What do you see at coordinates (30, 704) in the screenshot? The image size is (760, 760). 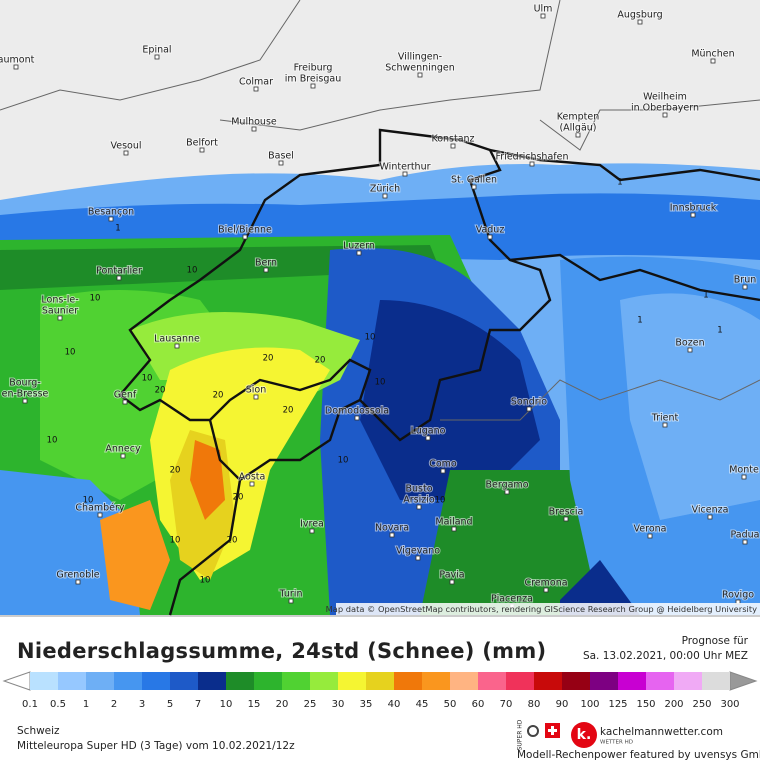 I see `scale-label: 0.1` at bounding box center [30, 704].